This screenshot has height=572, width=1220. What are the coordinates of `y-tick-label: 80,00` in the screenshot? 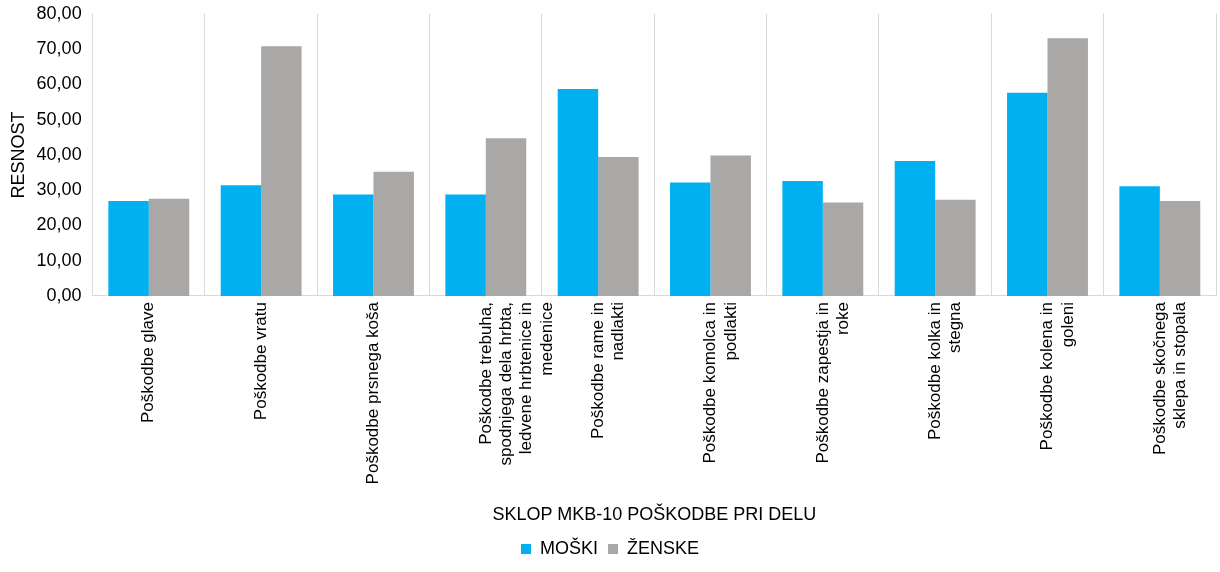 It's located at (59, 12).